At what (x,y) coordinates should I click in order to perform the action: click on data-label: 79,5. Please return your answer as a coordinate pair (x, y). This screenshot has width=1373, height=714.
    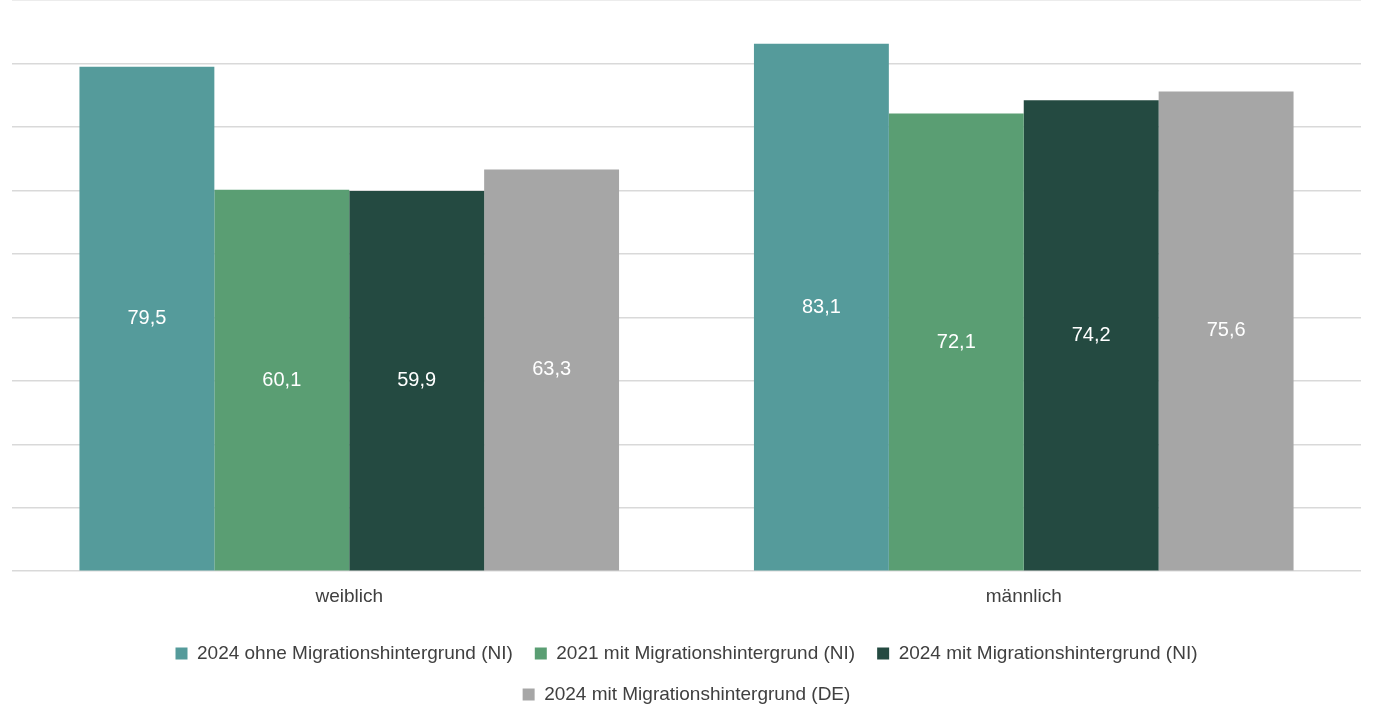
    Looking at the image, I should click on (147, 317).